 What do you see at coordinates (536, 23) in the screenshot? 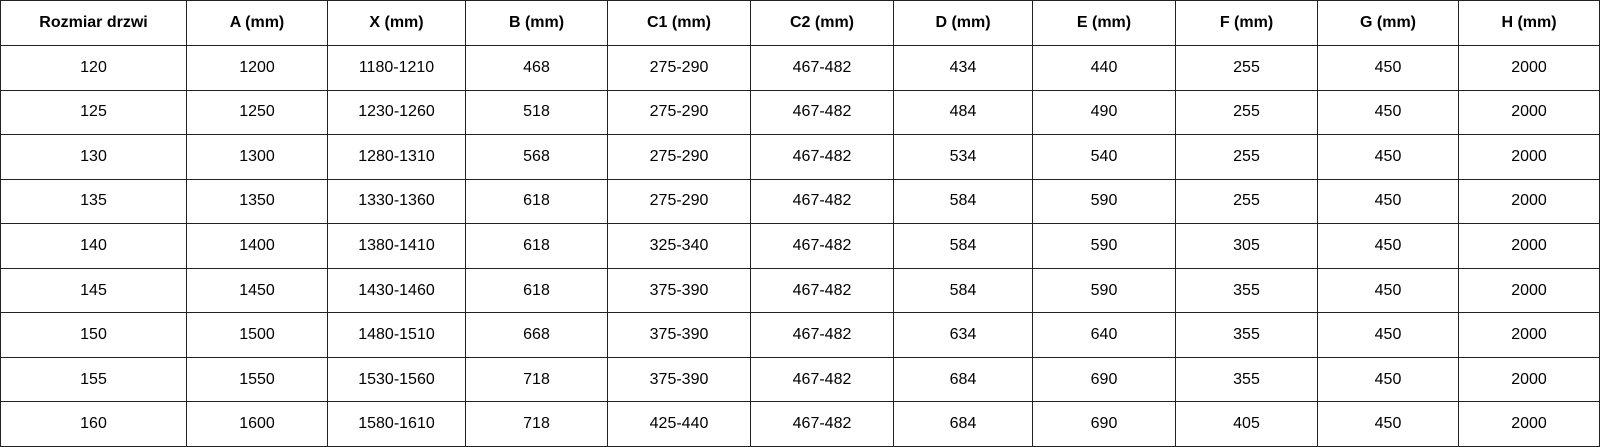
I see `column-header: B (mm)` at bounding box center [536, 23].